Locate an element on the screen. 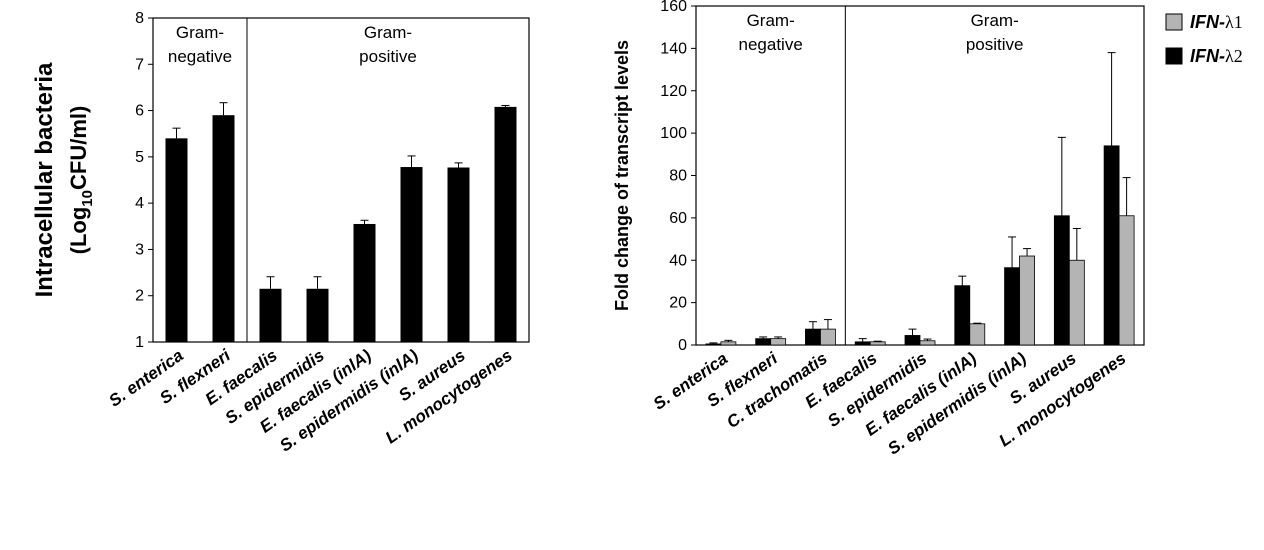 Image resolution: width=1264 pixels, height=550 pixels. y-tick-label: 100 is located at coordinates (673, 133).